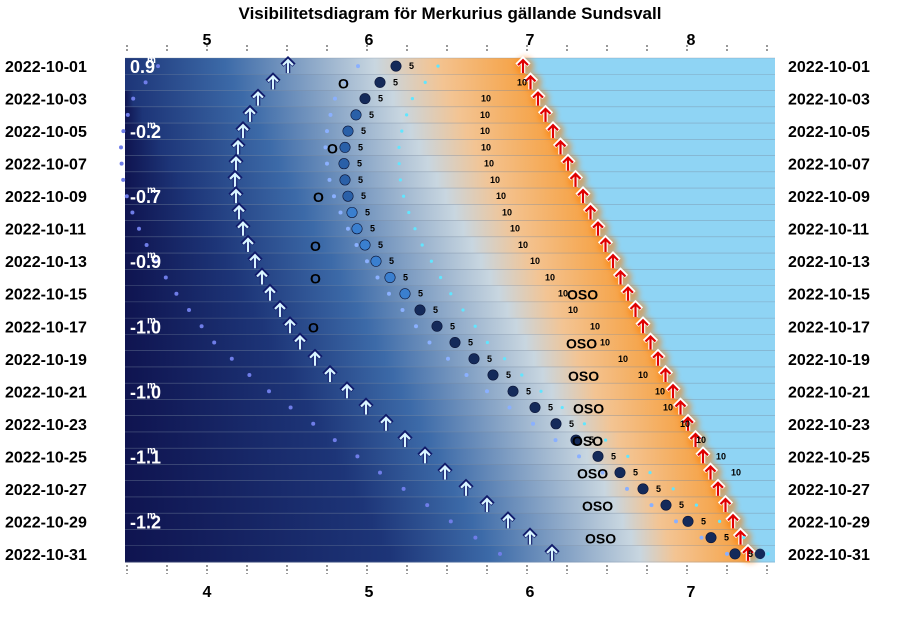 Image resolution: width=900 pixels, height=622 pixels. What do you see at coordinates (829, 67) in the screenshot?
I see `date-label-right: 2022-10-01` at bounding box center [829, 67].